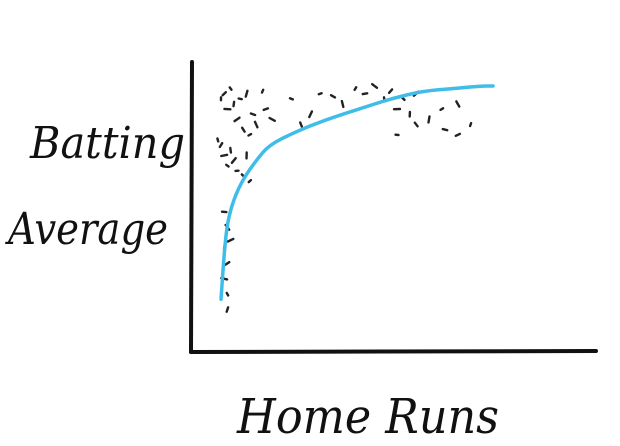 This screenshot has width=620, height=446. Describe the element at coordinates (191, 207) in the screenshot. I see `y-axis-line` at that location.